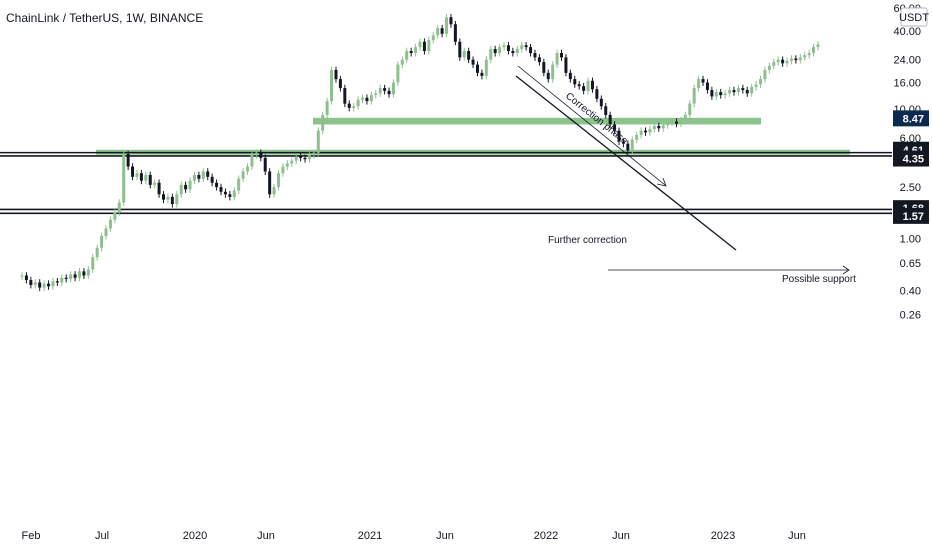 The height and width of the screenshot is (550, 932). What do you see at coordinates (910, 291) in the screenshot?
I see `price-tick: 0.40` at bounding box center [910, 291].